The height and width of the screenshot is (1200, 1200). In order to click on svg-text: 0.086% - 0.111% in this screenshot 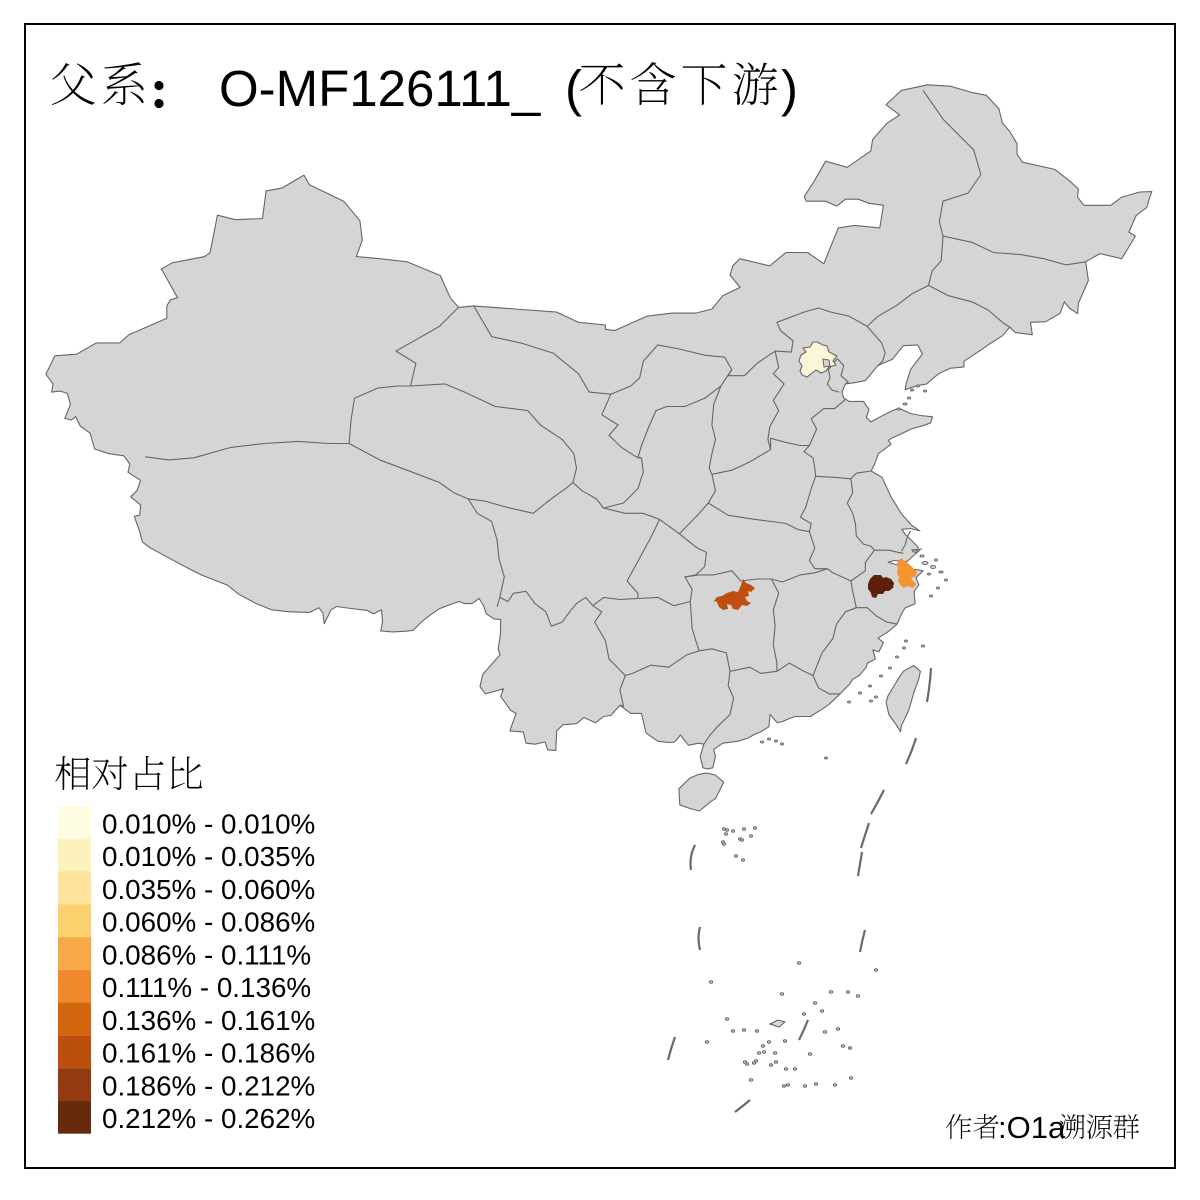, I will do `click(206, 954)`.